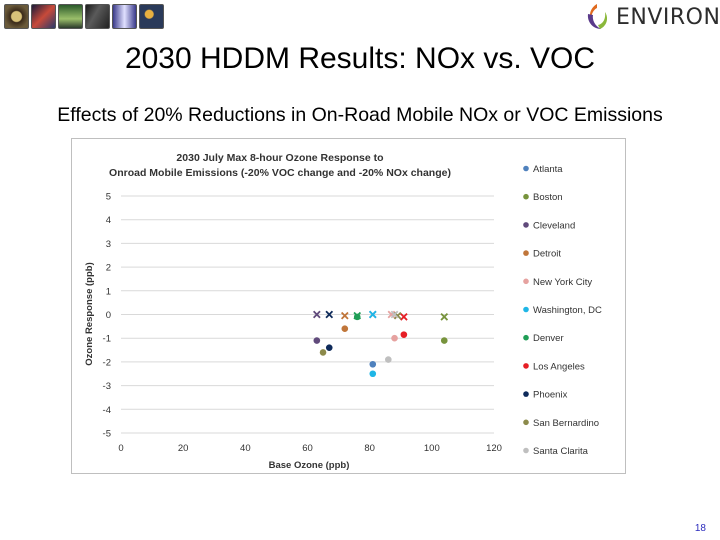 This screenshot has width=720, height=540. Describe the element at coordinates (597, 16) in the screenshot. I see `environ-swirl-icon` at that location.